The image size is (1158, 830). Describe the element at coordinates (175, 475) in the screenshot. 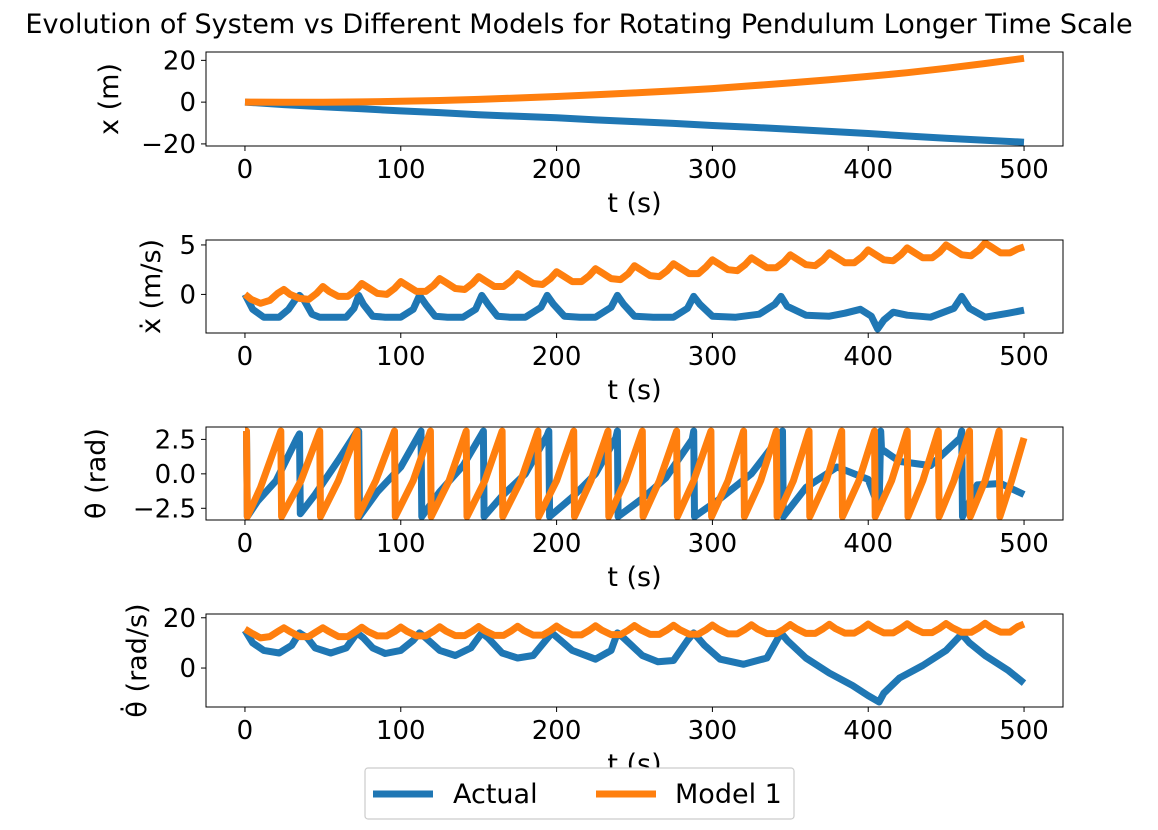

I see `y-tick-label: 0.0` at that location.